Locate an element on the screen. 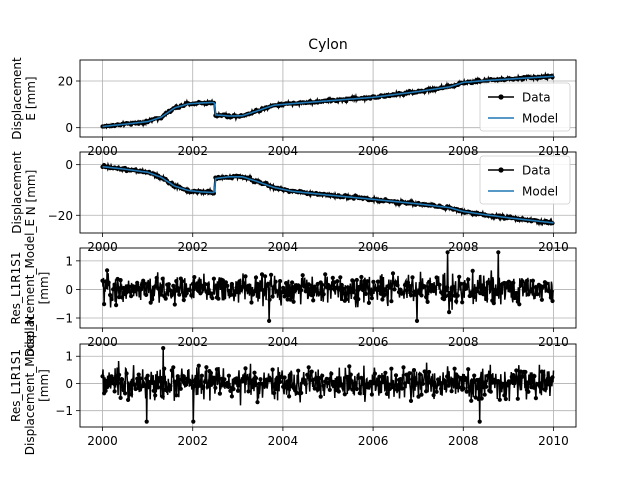  legend-label: Model is located at coordinates (540, 192).